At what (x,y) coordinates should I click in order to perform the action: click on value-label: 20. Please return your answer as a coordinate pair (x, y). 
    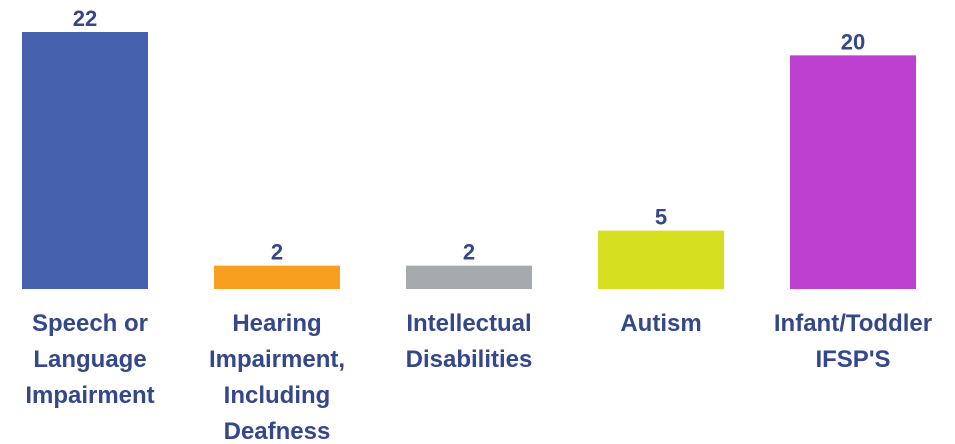
    Looking at the image, I should click on (853, 41).